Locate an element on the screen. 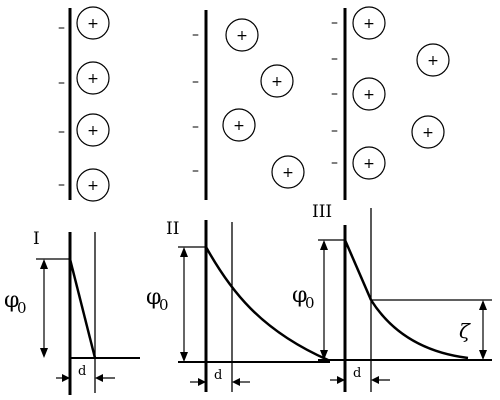 Image resolution: width=500 pixels, height=400 pixels. panel-2-label: II is located at coordinates (172, 229).